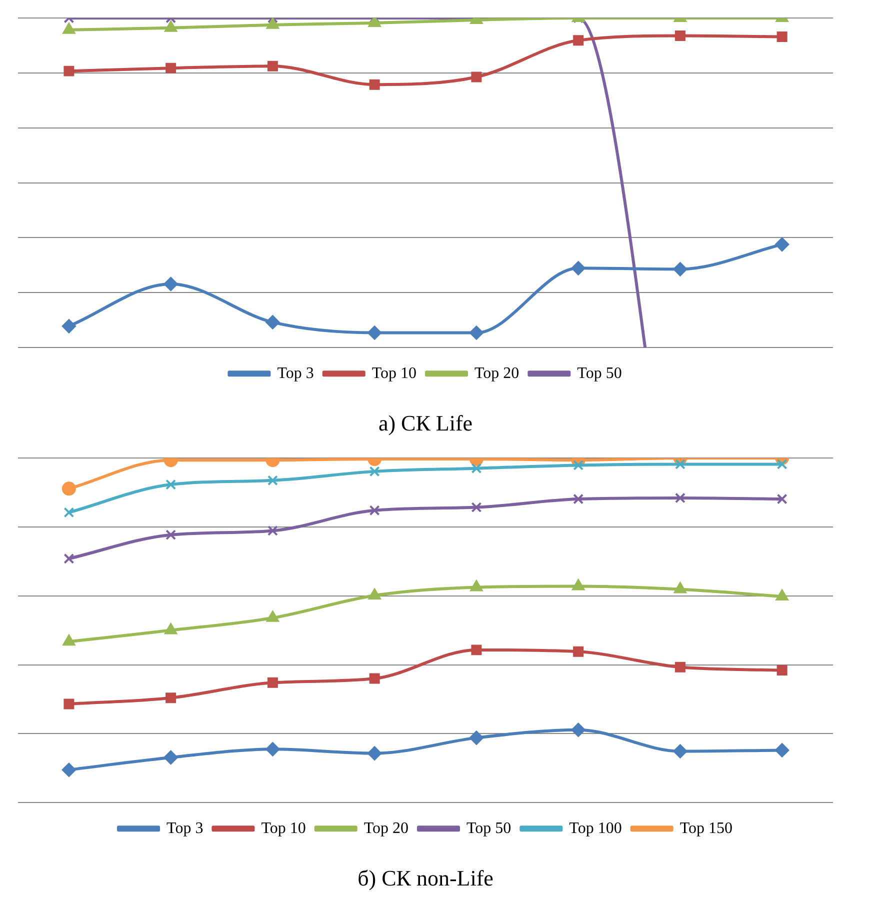  I want to click on legend-label: Top 100, so click(595, 828).